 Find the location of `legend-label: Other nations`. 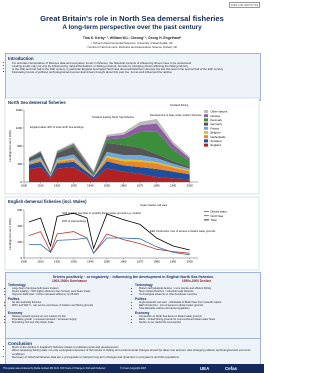

legend-label: Other nations is located at coordinates (219, 112).